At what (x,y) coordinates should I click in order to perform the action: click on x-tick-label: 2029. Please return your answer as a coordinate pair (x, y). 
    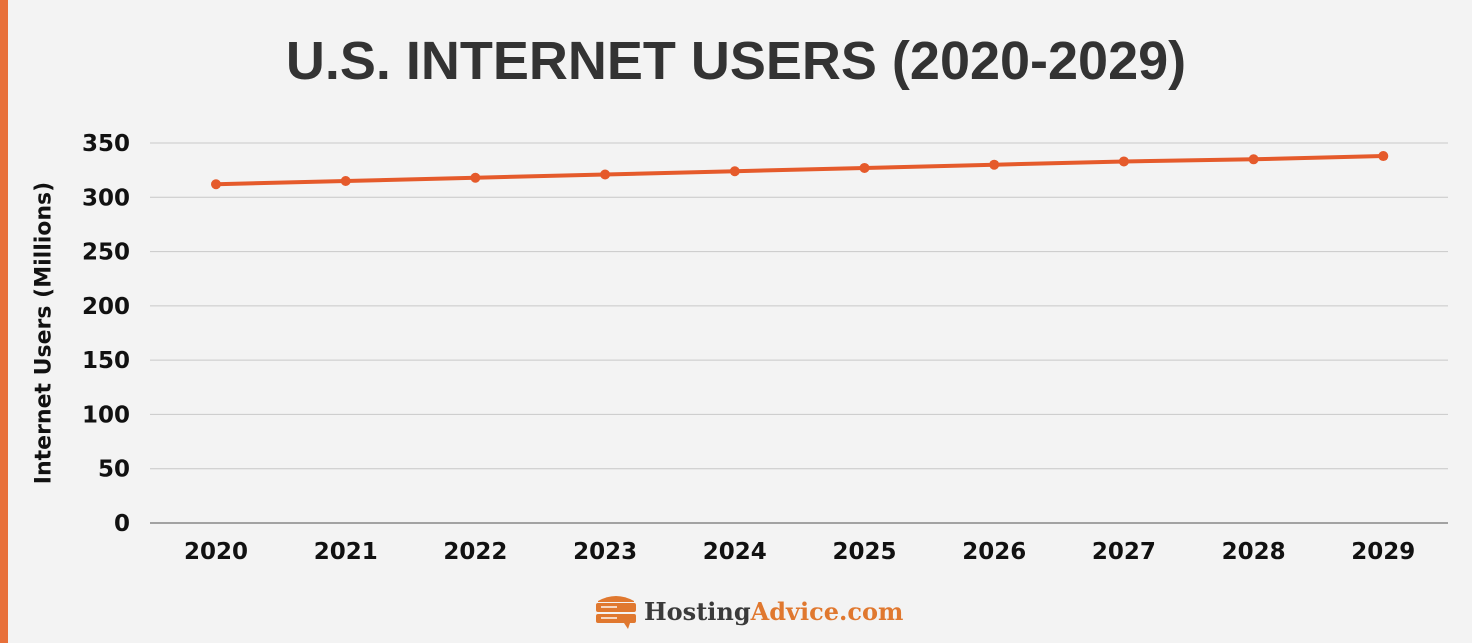
    Looking at the image, I should click on (1383, 552).